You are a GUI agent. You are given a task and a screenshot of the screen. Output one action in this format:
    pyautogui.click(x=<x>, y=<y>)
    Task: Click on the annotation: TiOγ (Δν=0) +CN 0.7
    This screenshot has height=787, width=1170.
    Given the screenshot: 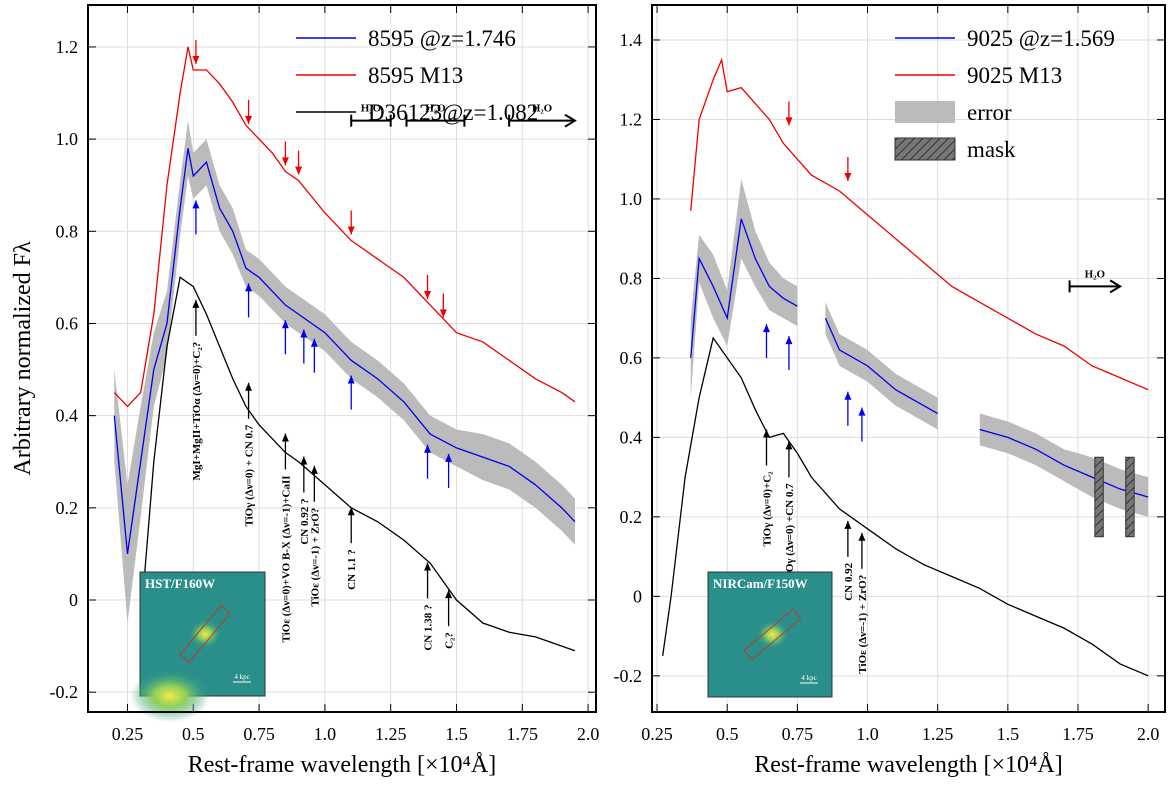 What is the action you would take?
    pyautogui.click(x=790, y=532)
    